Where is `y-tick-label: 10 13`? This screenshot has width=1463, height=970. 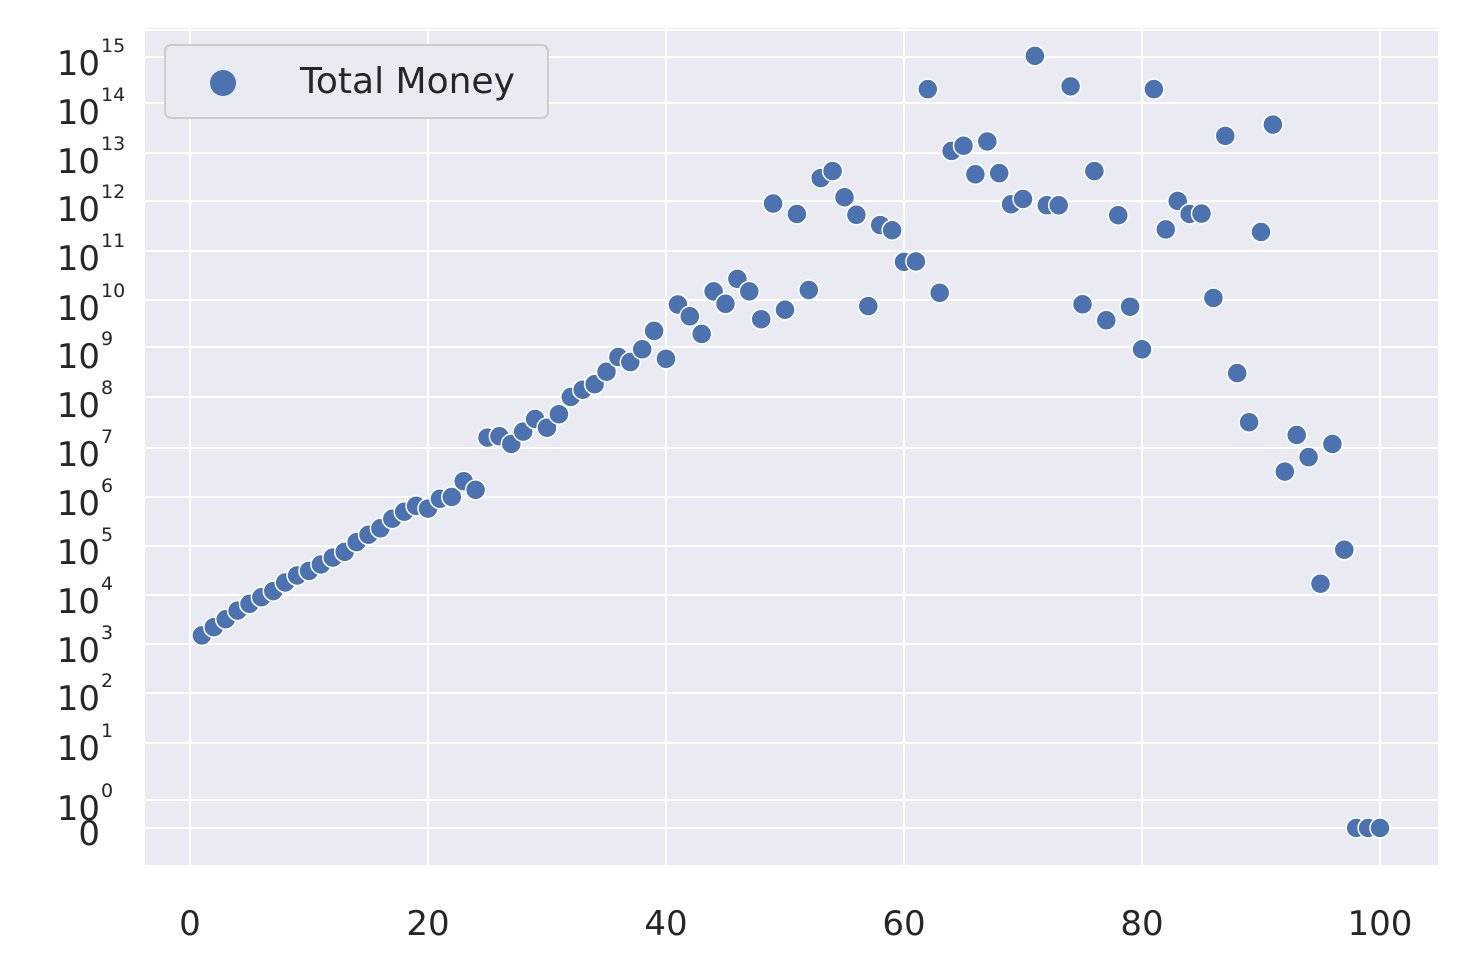 y-tick-label: 10 13 is located at coordinates (91, 157).